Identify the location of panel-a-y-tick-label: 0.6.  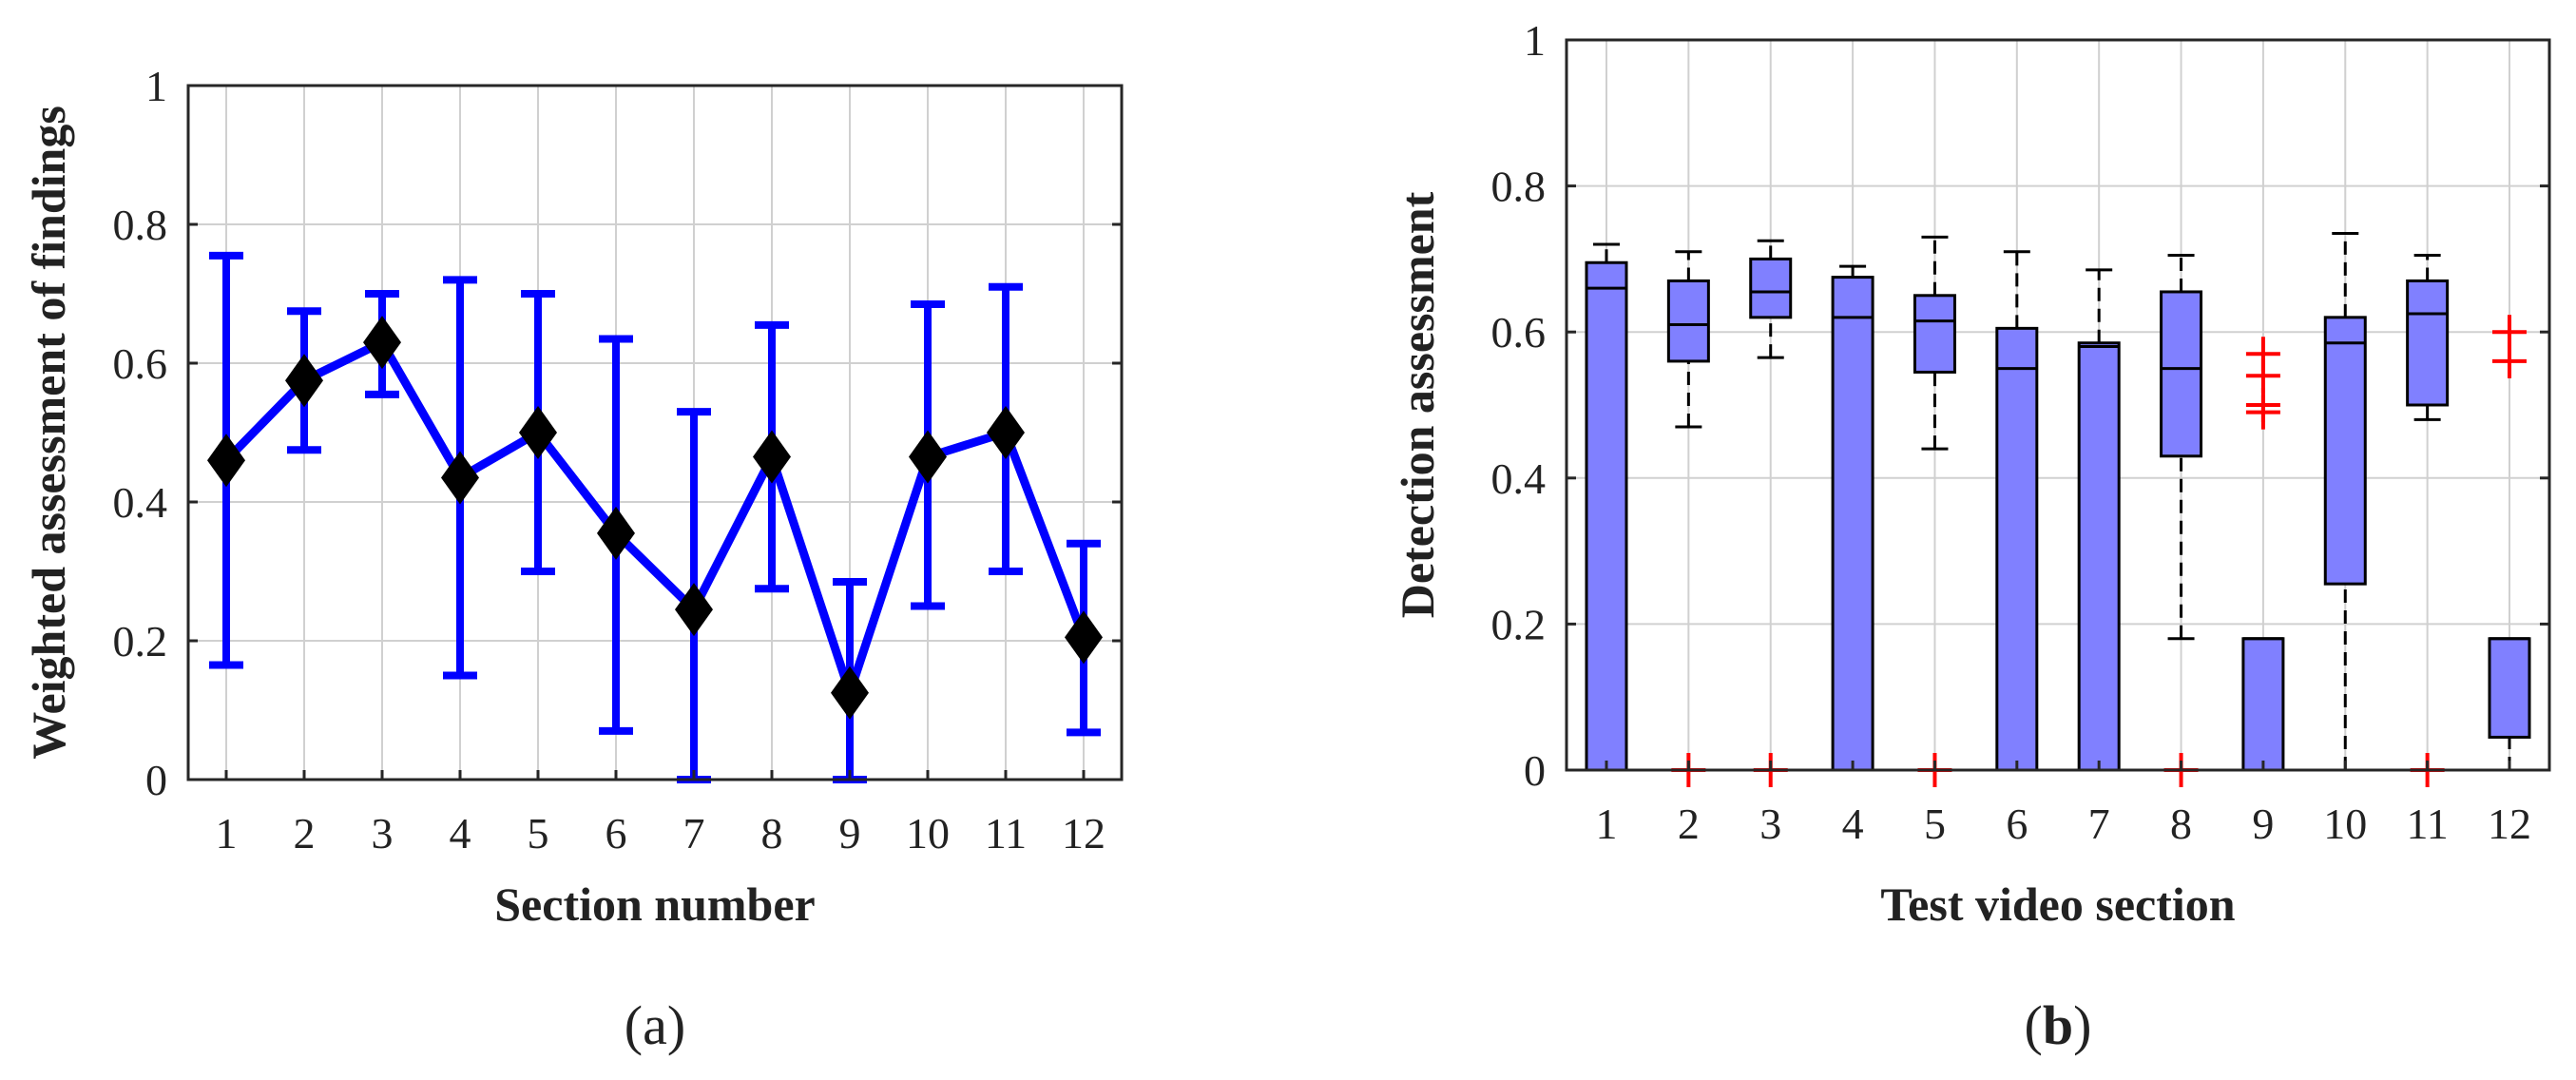
(140, 363).